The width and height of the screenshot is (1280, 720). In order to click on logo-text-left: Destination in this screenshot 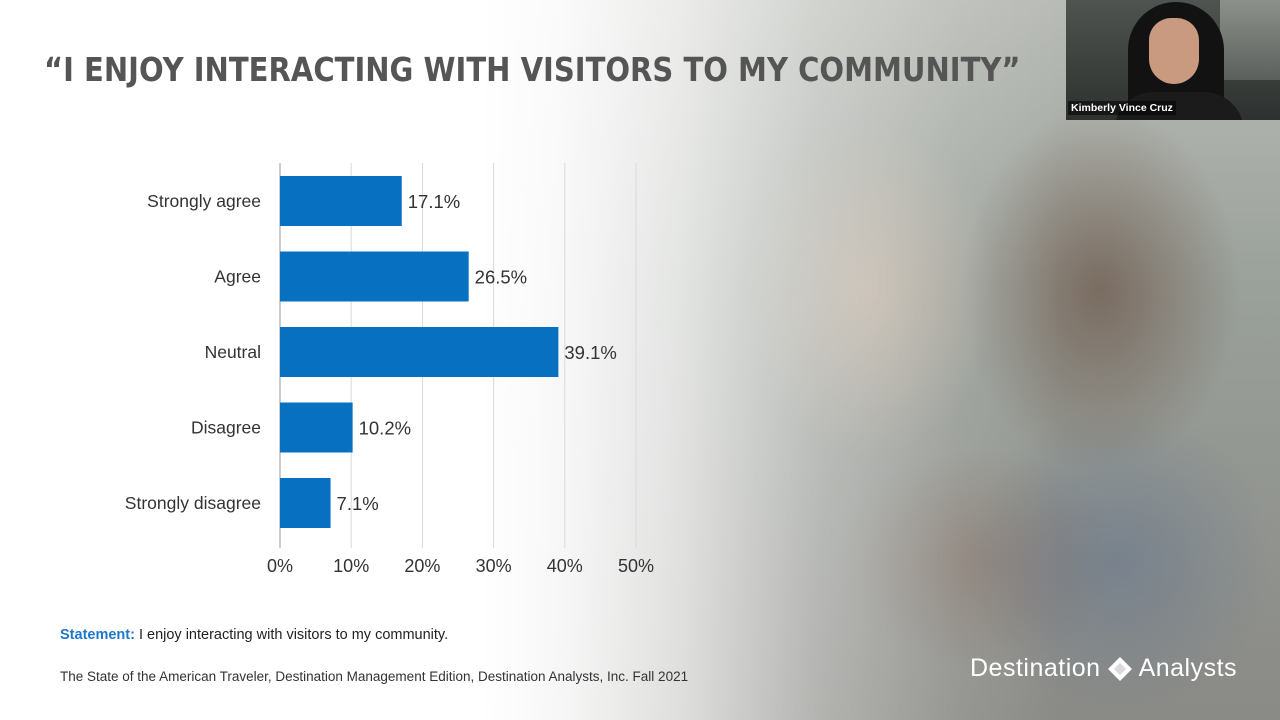, I will do `click(1035, 668)`.